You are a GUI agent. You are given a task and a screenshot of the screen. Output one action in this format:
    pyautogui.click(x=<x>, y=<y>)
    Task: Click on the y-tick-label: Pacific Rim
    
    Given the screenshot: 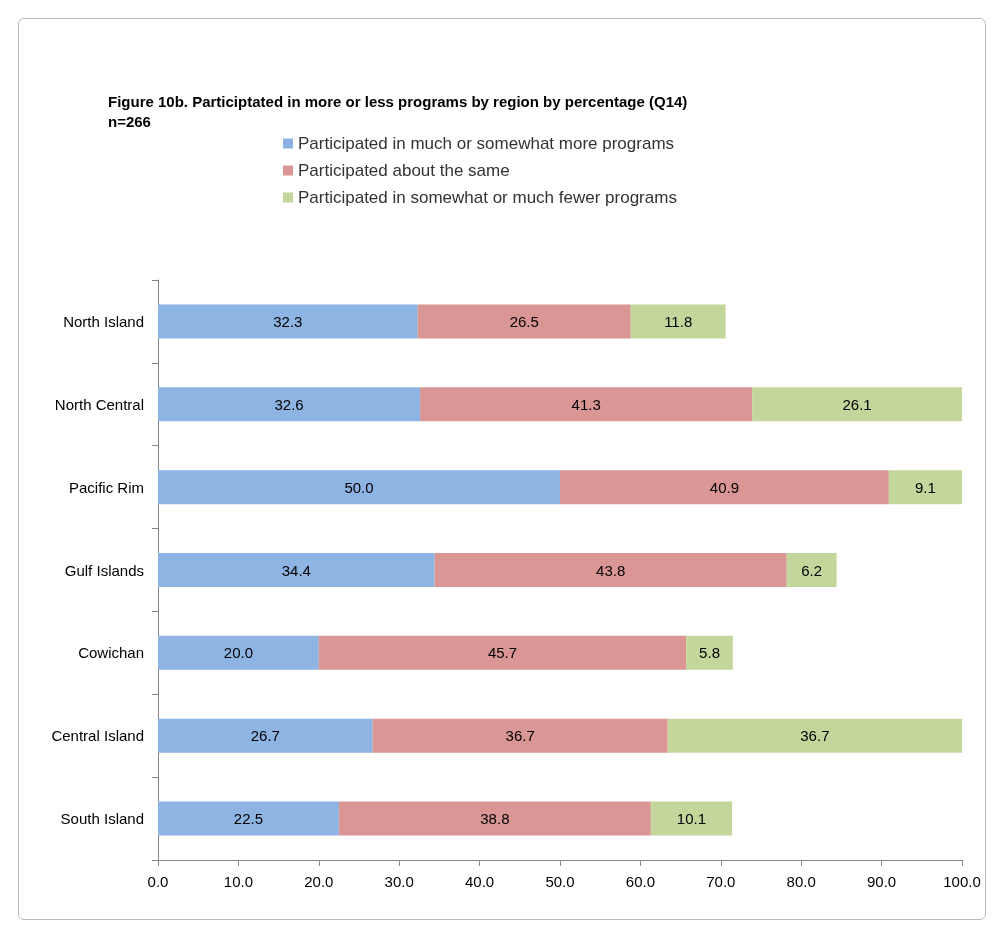 What is the action you would take?
    pyautogui.click(x=106, y=487)
    